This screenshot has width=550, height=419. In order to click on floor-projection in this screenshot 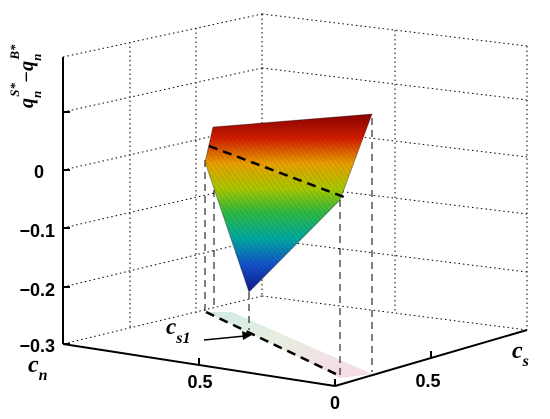, I will do `click(289, 345)`.